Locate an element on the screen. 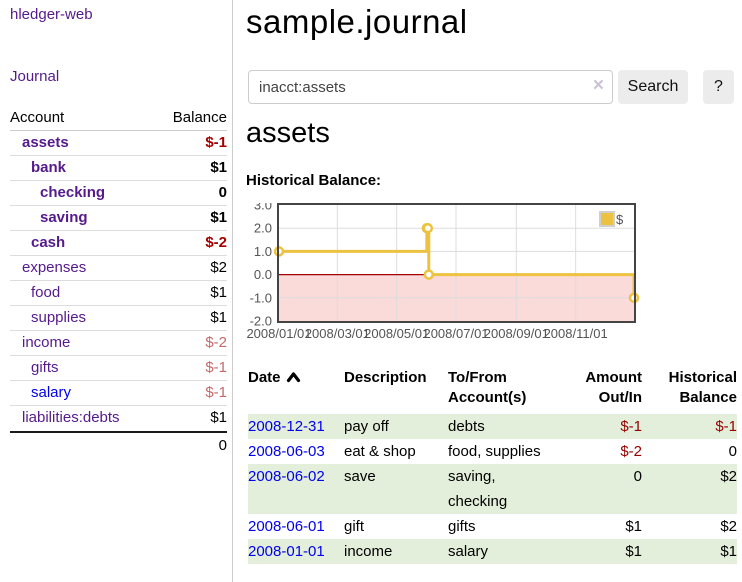 The image size is (742, 582). svg-text: 2008/11/01 is located at coordinates (576, 333).